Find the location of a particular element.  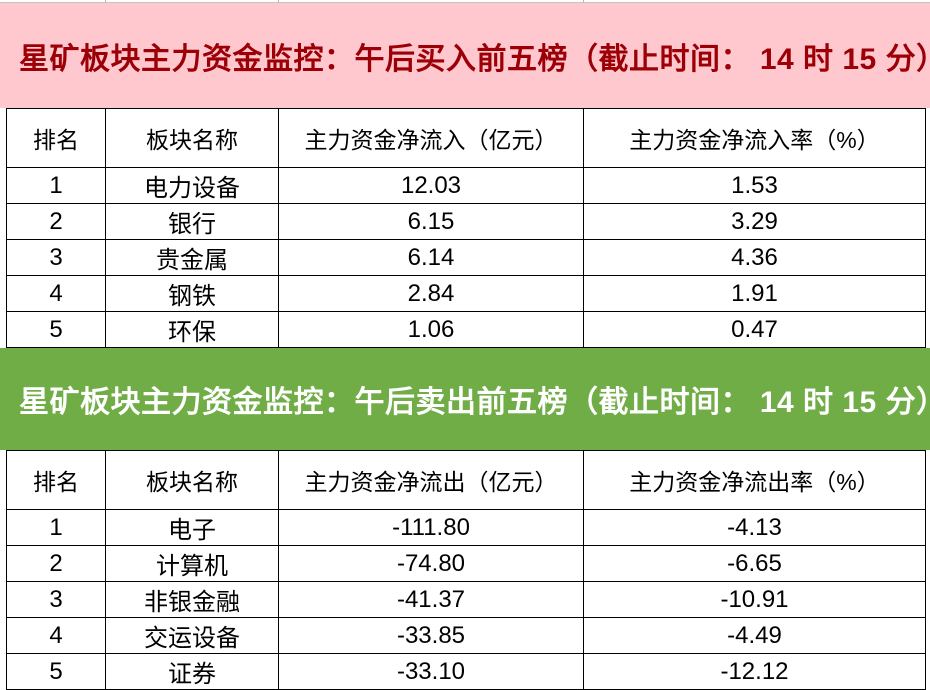

rate-cell: -6.65 is located at coordinates (754, 563).